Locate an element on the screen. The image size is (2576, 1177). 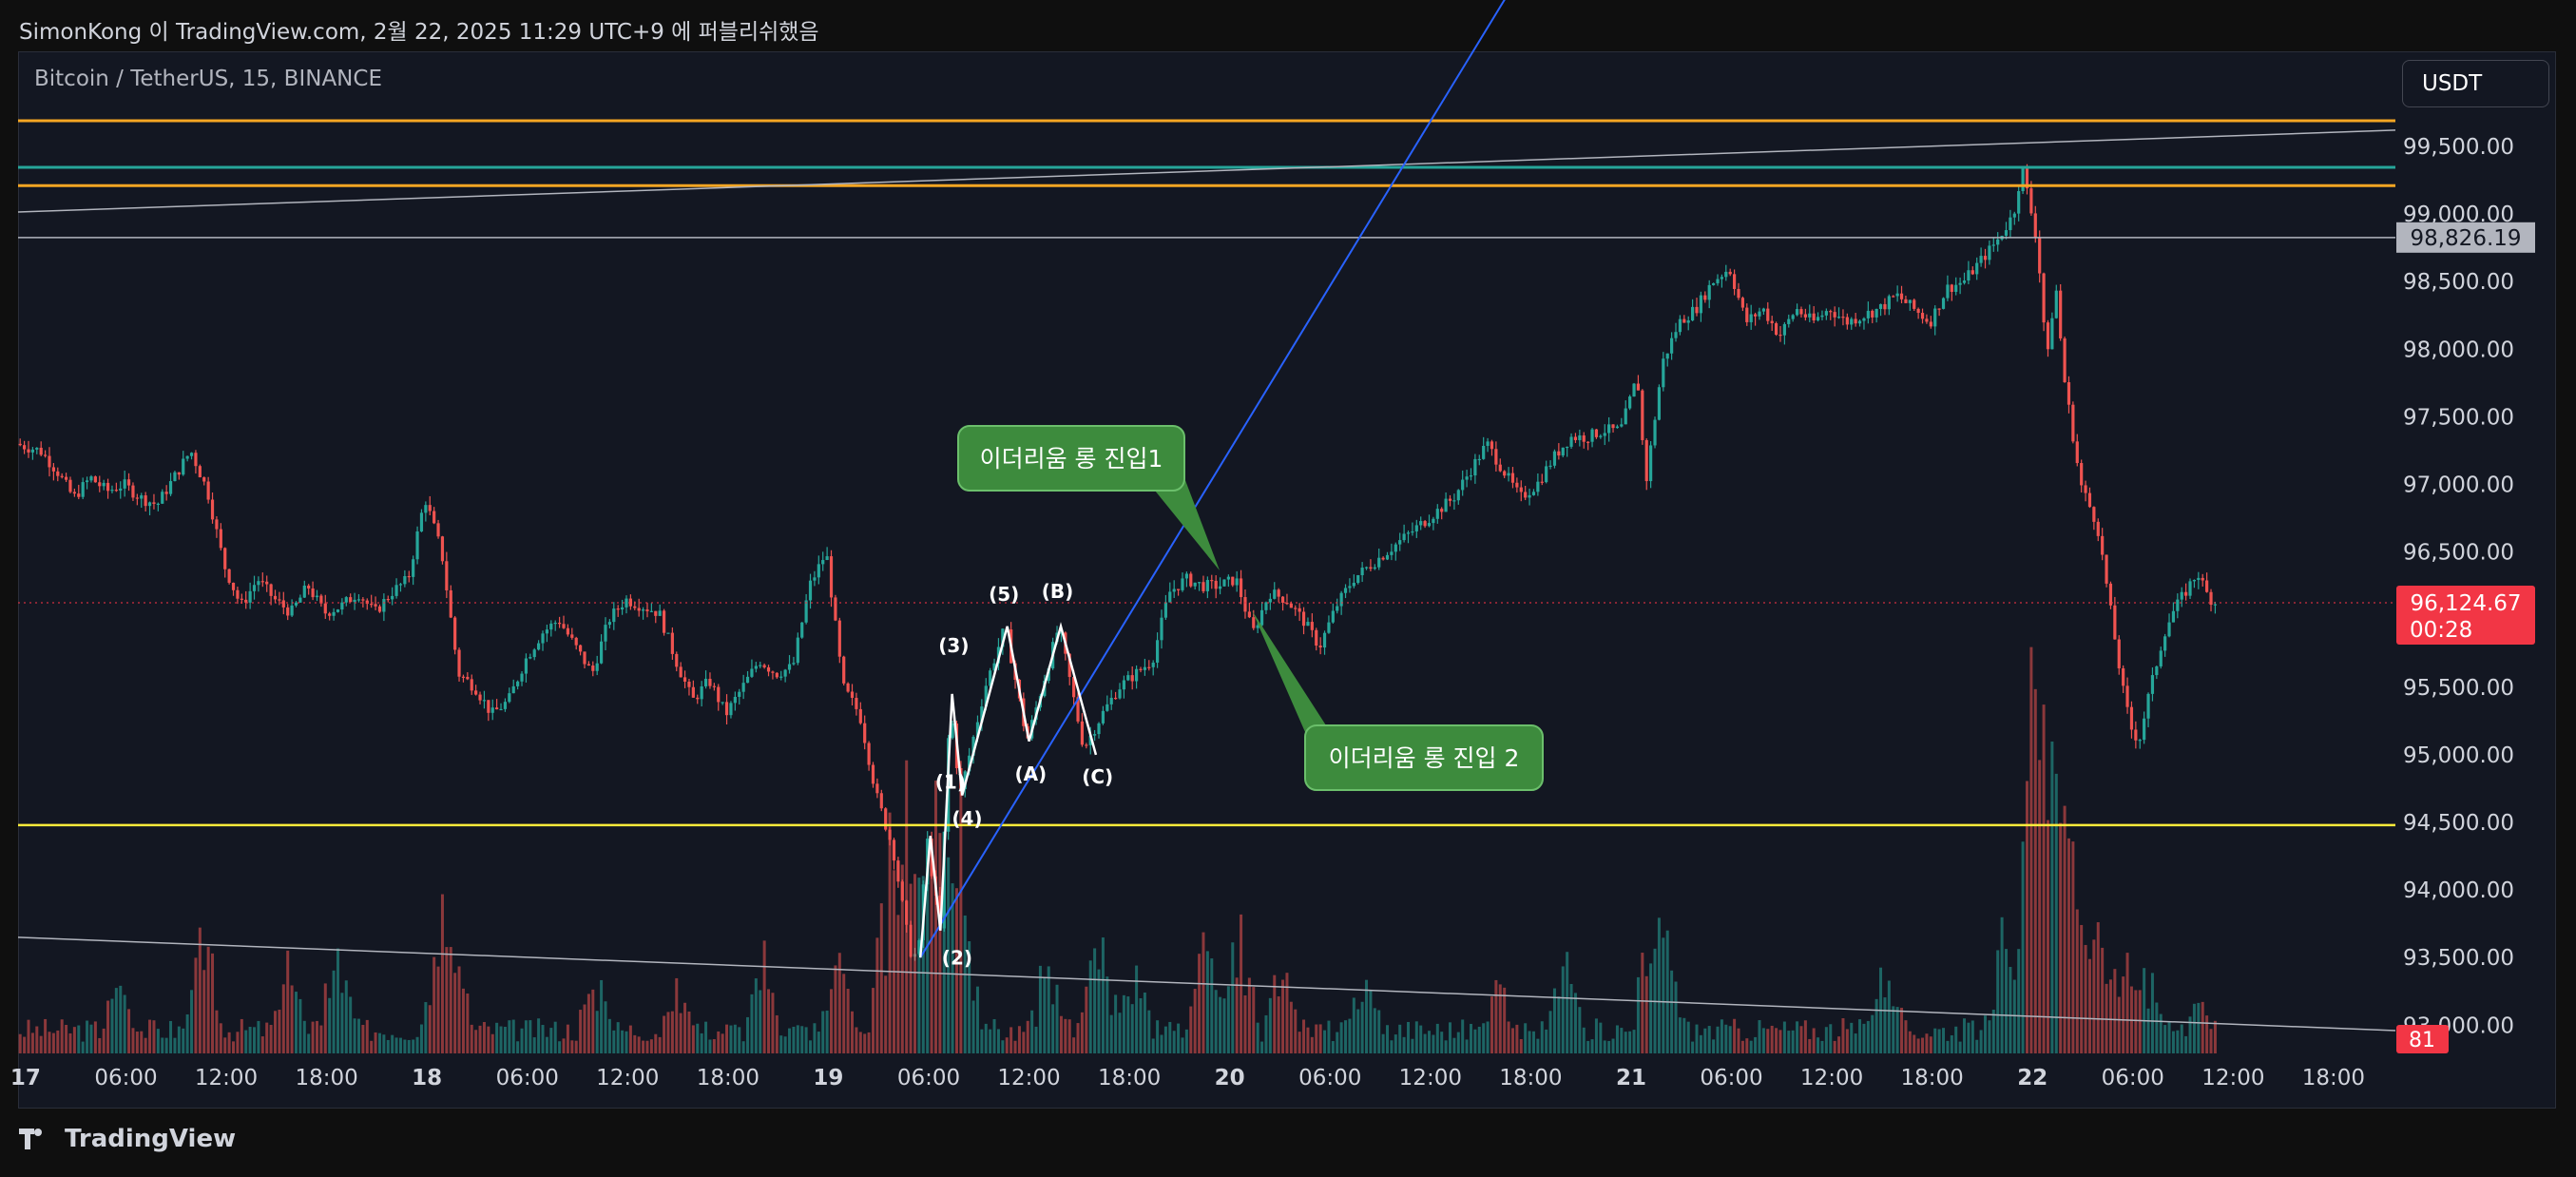
x-tick-label: 18:00 is located at coordinates (326, 1078).